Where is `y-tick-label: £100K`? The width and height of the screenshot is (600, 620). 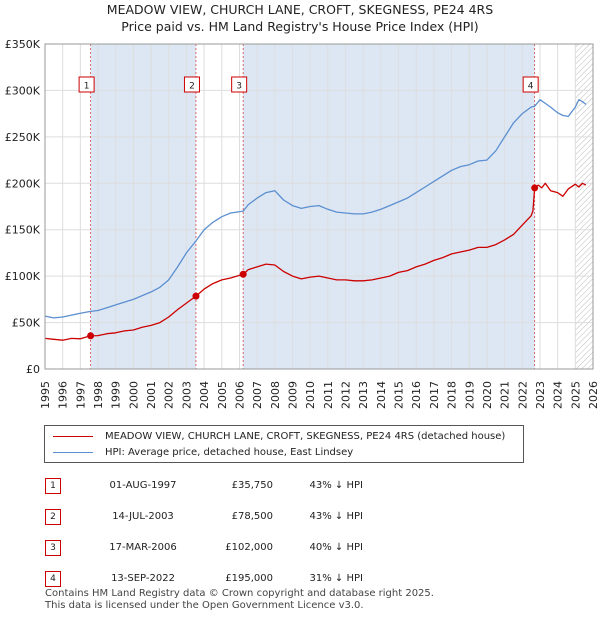
y-tick-label: £100K is located at coordinates (23, 276).